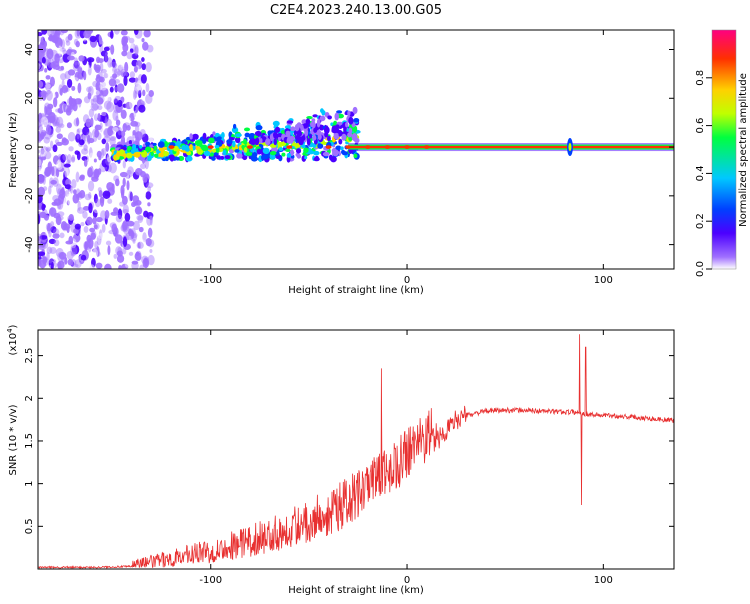  What do you see at coordinates (743, 150) in the screenshot?
I see `colorbar-label: Normalized spectral amplitude` at bounding box center [743, 150].